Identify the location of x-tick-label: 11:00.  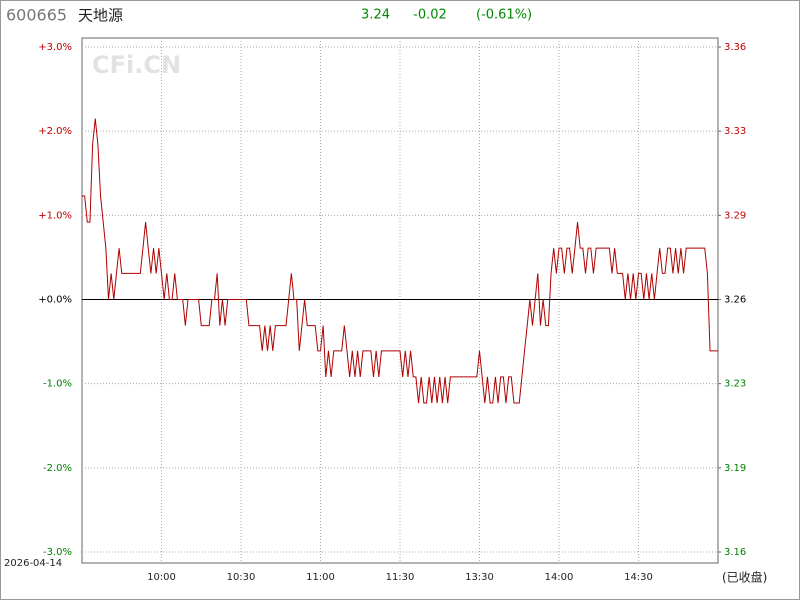
(320, 577).